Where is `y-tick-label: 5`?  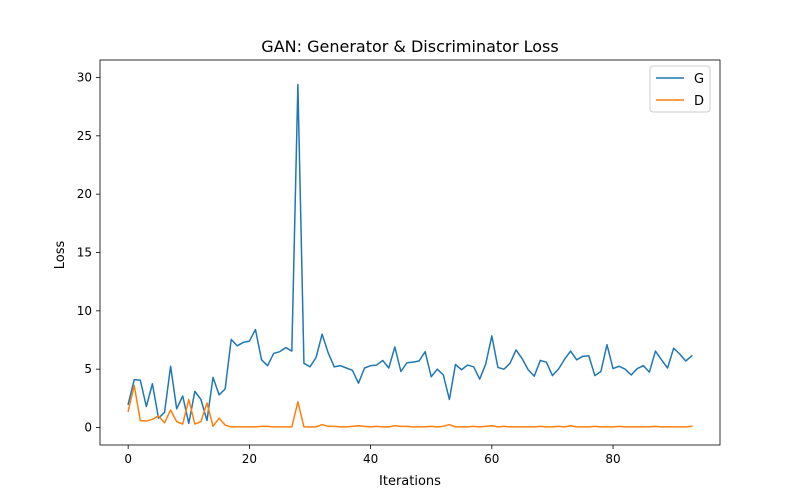
y-tick-label: 5 is located at coordinates (88, 369).